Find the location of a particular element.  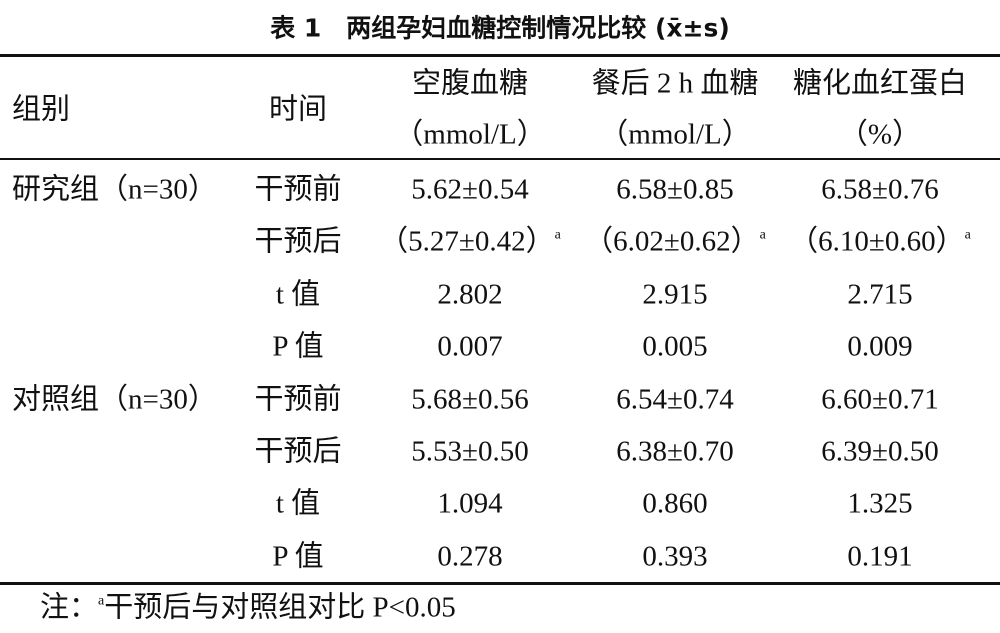

value-cell: 5.53±0.50 is located at coordinates (470, 451).